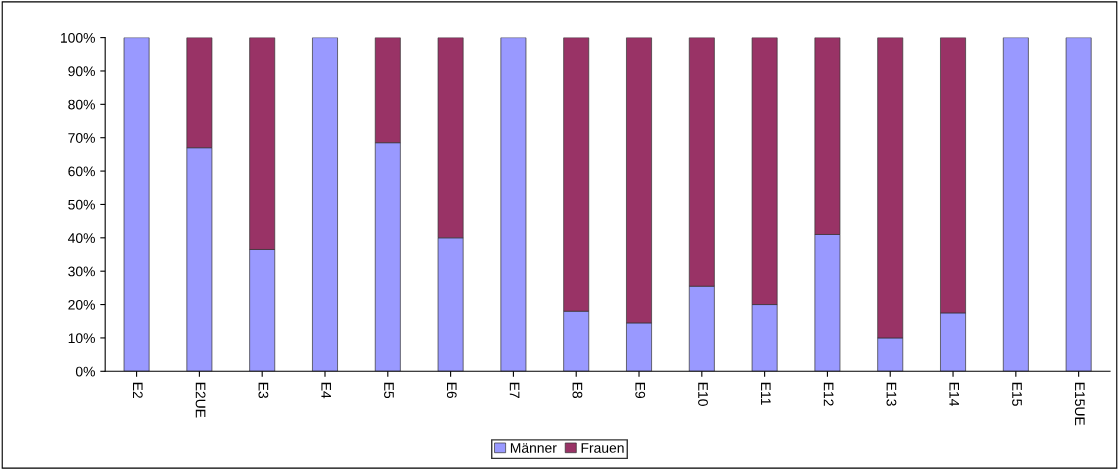  I want to click on x-tick-label: E12, so click(828, 394).